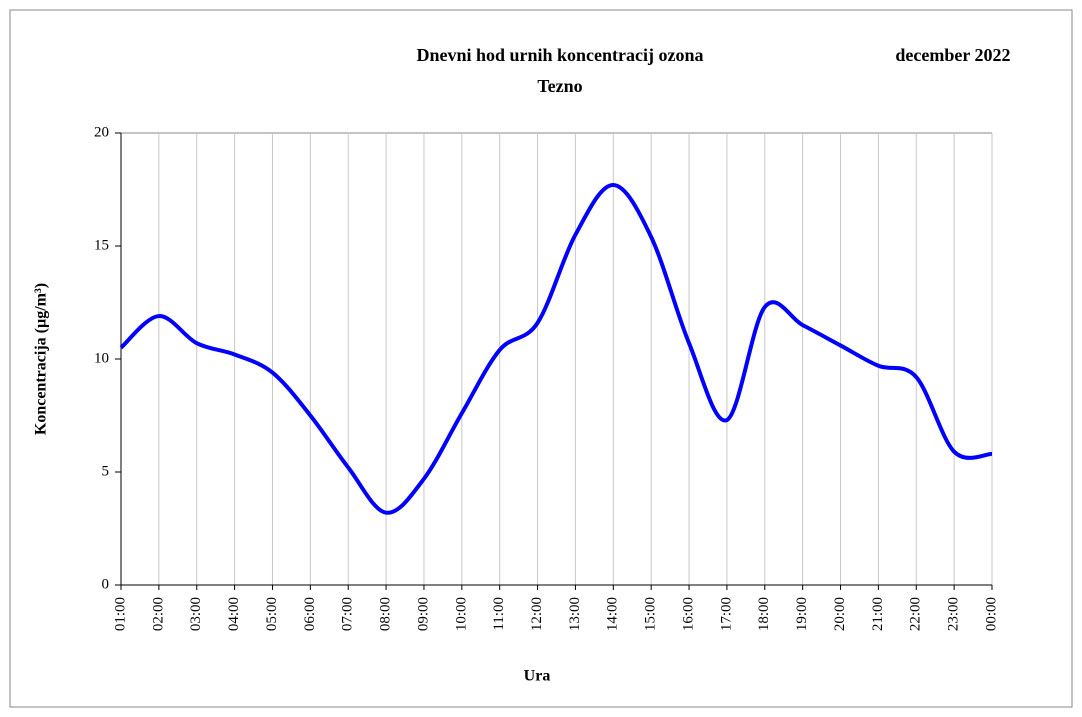  I want to click on x-tick-label: 22:00, so click(916, 614).